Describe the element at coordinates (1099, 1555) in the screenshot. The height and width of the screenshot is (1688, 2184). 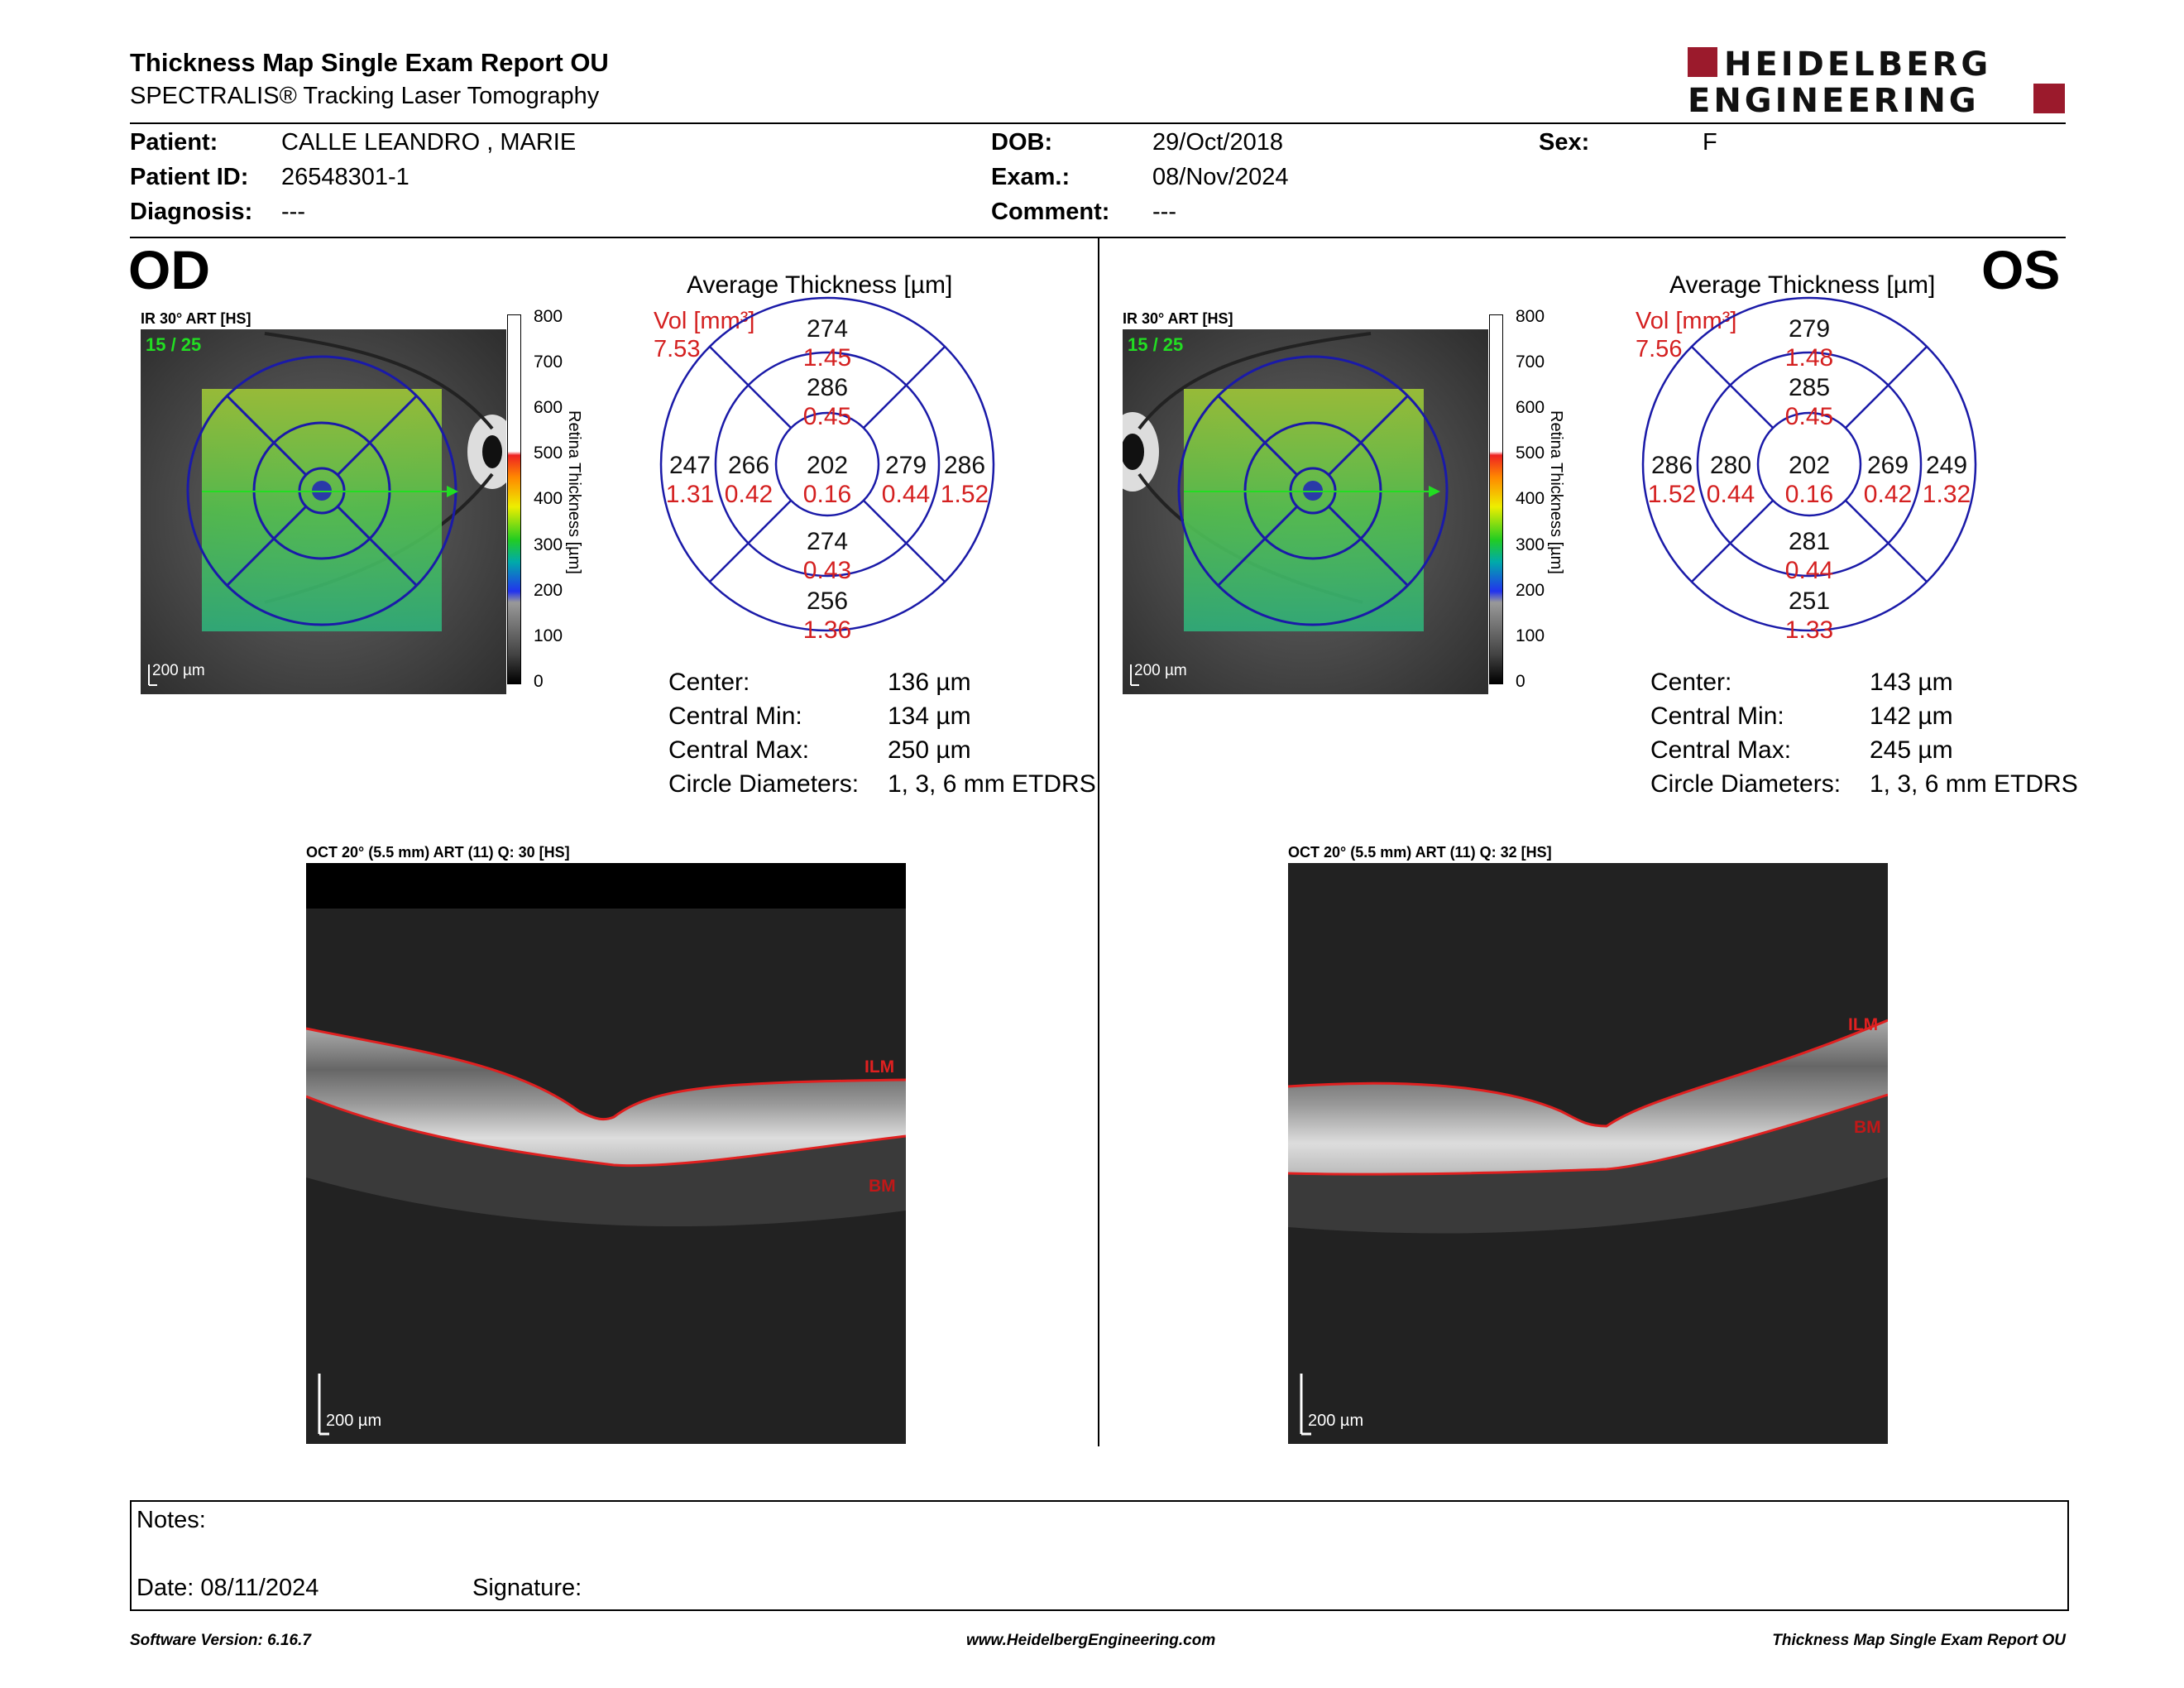
I see `notes-box: Notes: Date: 08/11/2024 Signature:` at that location.